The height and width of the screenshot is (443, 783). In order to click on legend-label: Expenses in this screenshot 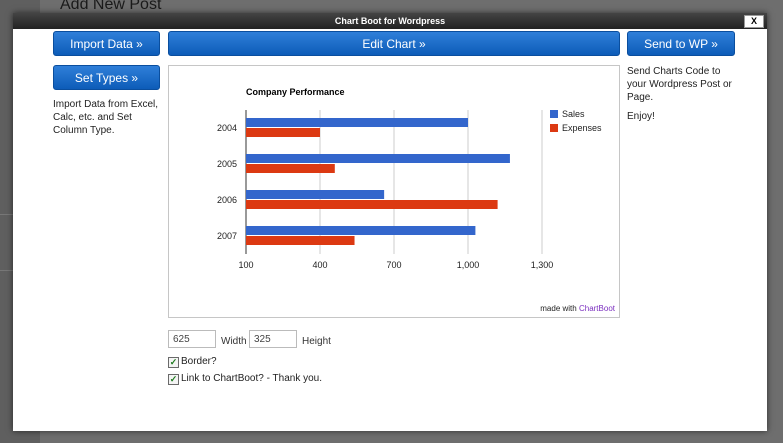, I will do `click(582, 128)`.